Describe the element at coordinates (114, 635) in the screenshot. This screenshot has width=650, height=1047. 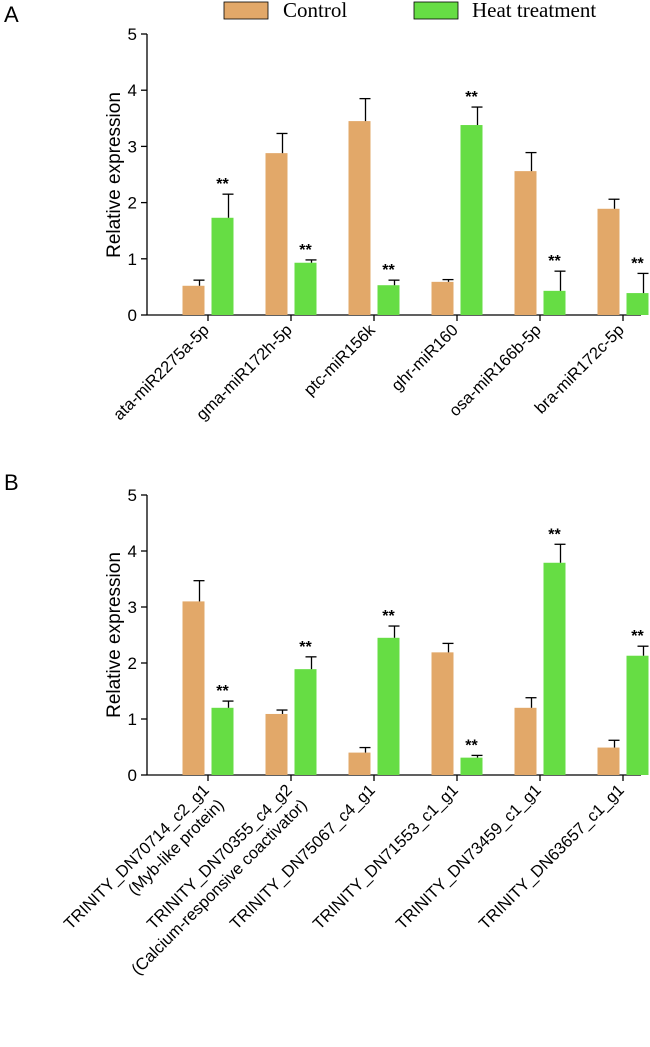
I see `panel-b-ylabel: Relative expression` at that location.